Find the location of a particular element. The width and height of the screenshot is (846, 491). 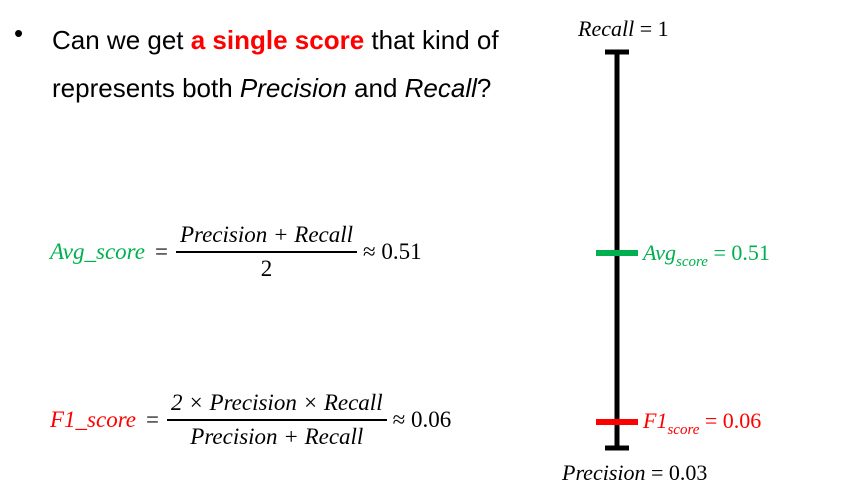

avg-score-equals: = is located at coordinates (161, 251).